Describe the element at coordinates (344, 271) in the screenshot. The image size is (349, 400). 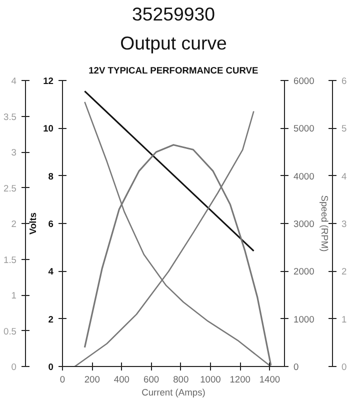
I see `text: 2` at that location.